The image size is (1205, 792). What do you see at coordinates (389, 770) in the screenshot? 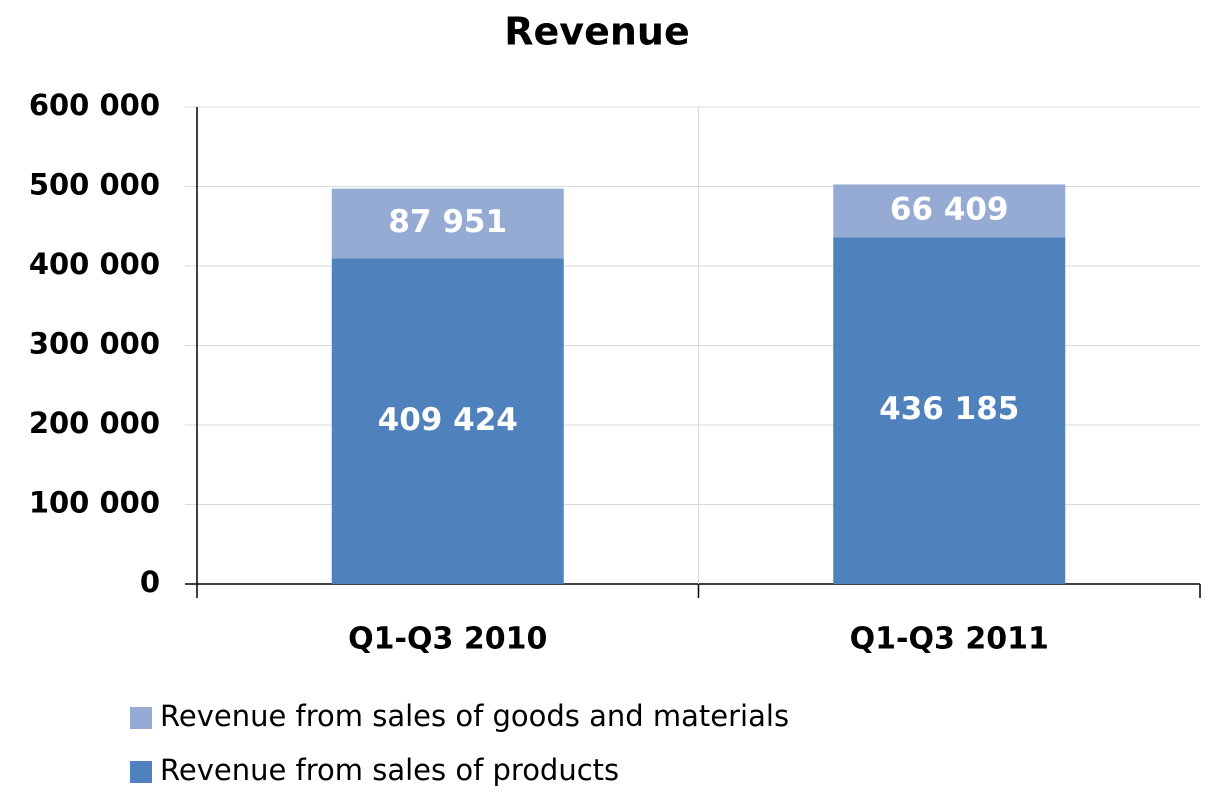
I see `legend-label: Revenue from sales of products` at bounding box center [389, 770].